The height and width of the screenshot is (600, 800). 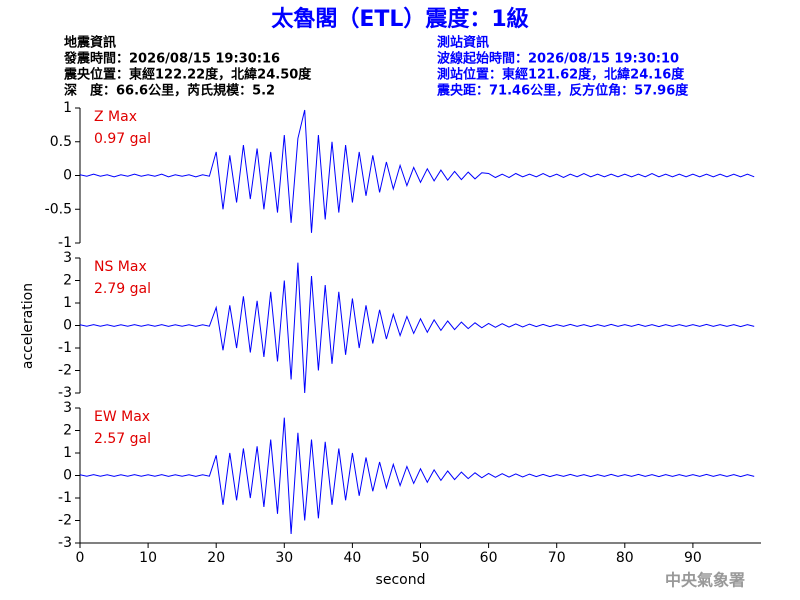 I want to click on x-tick-label: 0, so click(x=80, y=558).